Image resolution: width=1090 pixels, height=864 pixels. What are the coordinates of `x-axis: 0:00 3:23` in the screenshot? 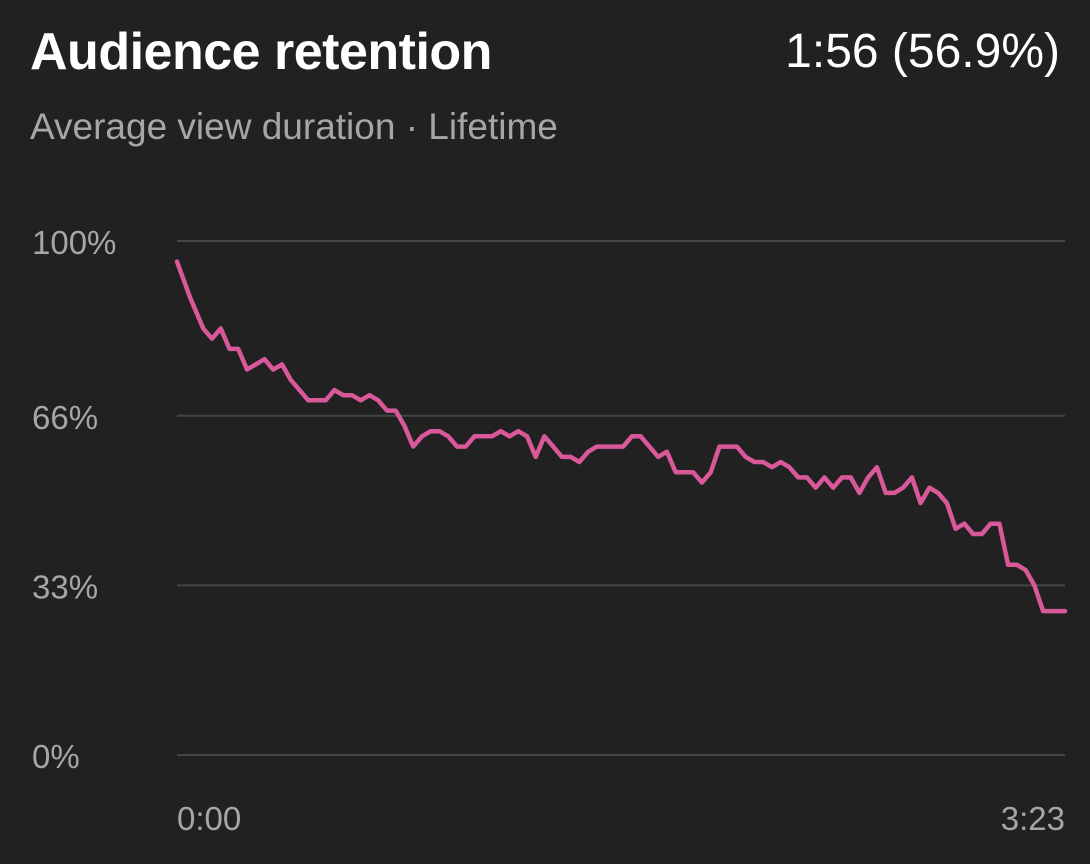 It's located at (621, 818).